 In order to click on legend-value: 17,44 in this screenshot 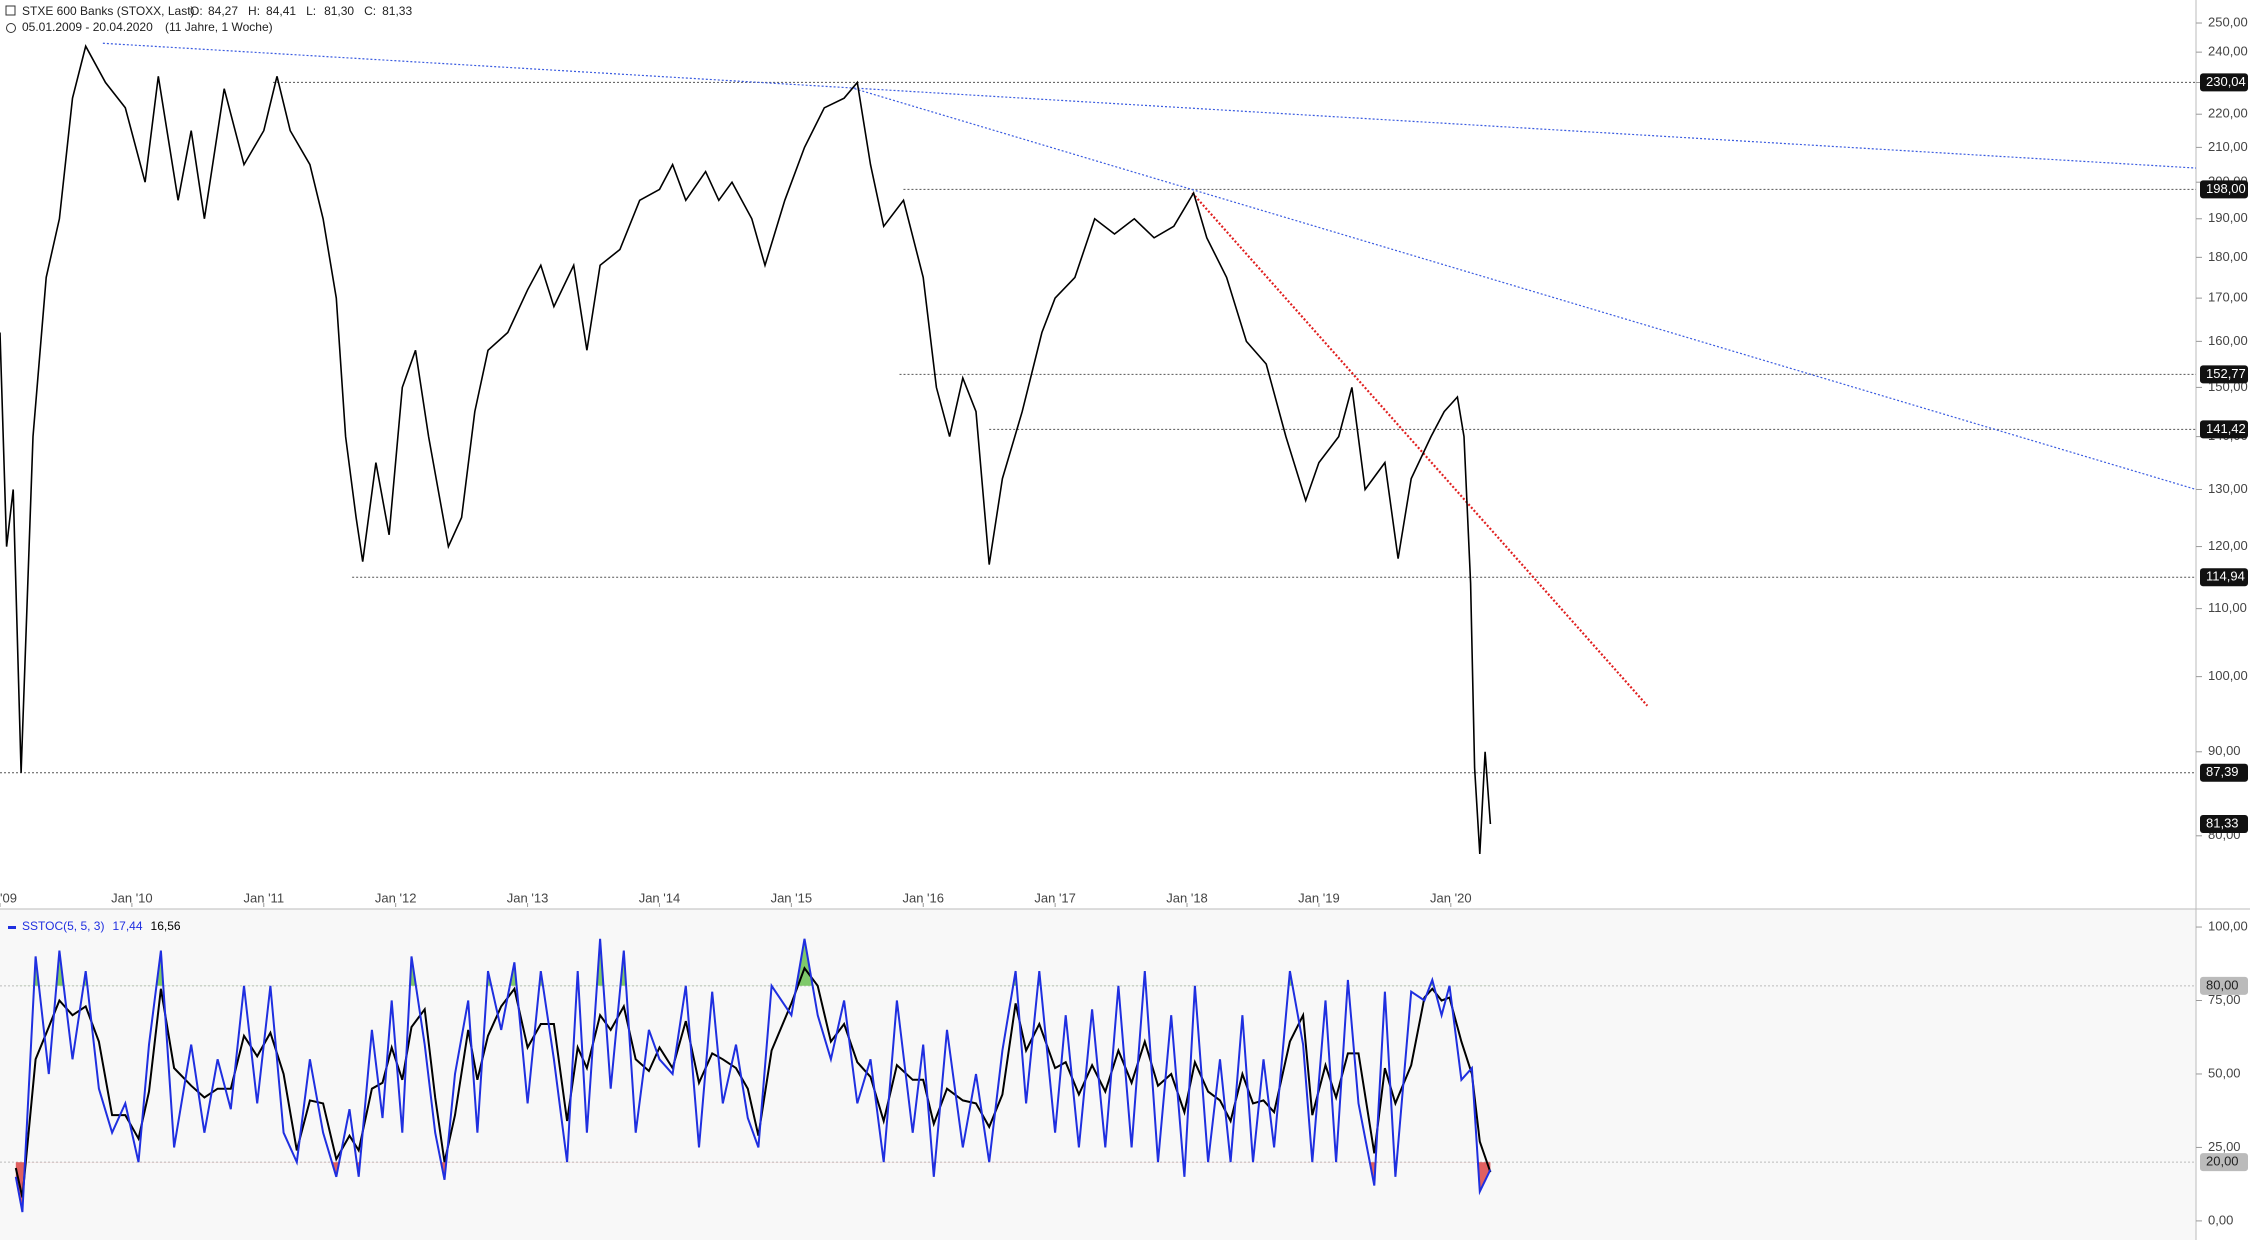, I will do `click(127, 926)`.